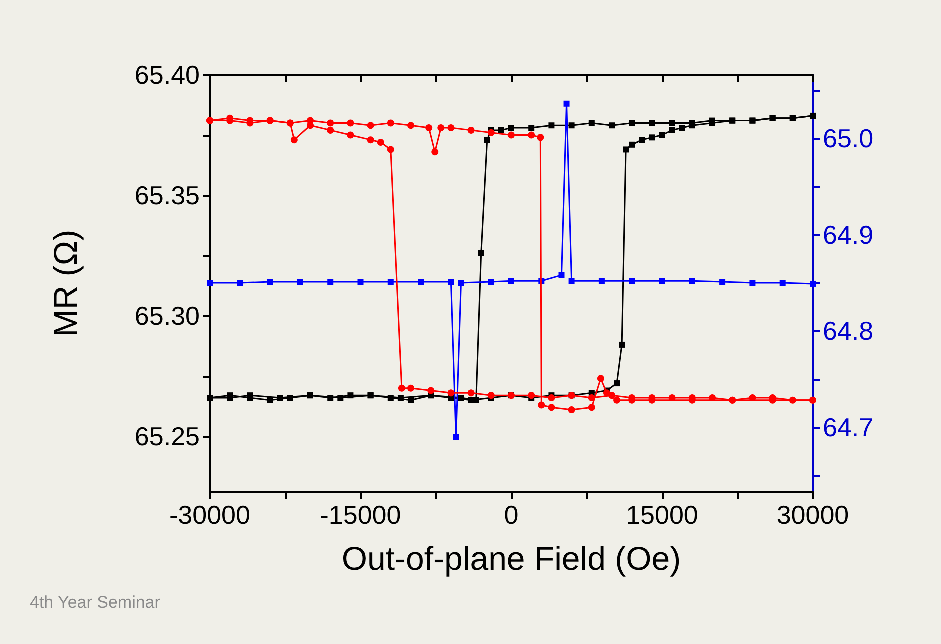  What do you see at coordinates (167, 437) in the screenshot?
I see `y-tick-label: 65.25` at bounding box center [167, 437].